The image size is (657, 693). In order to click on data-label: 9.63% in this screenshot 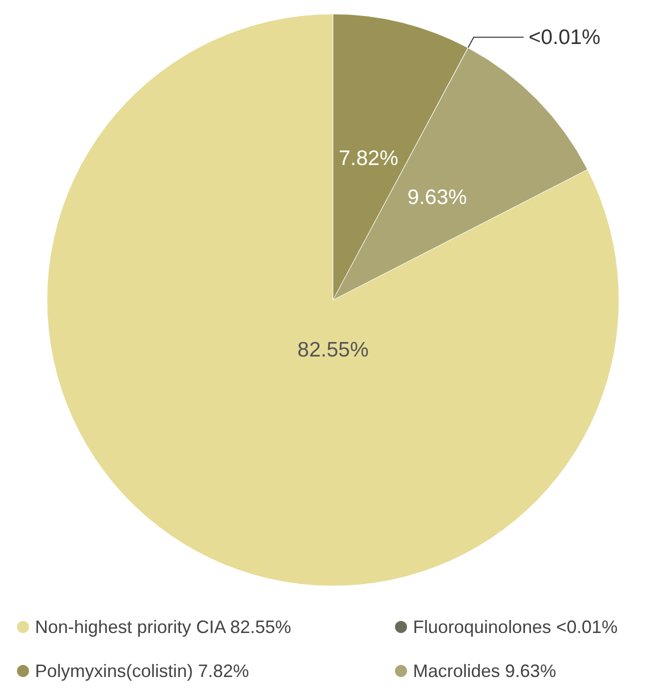, I will do `click(437, 198)`.